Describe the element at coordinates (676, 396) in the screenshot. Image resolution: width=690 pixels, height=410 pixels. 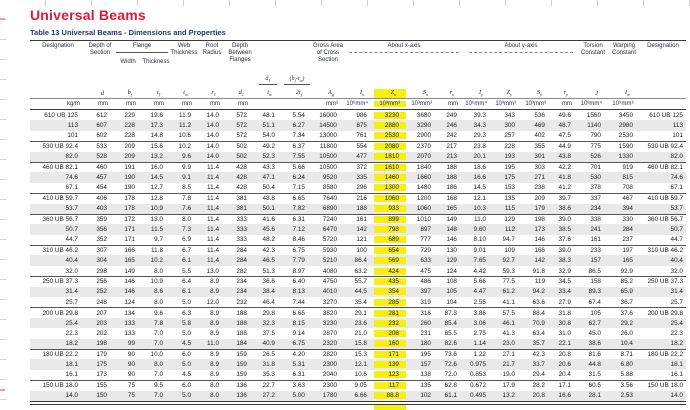
I see `designation-cell-right: 14.0` at that location.